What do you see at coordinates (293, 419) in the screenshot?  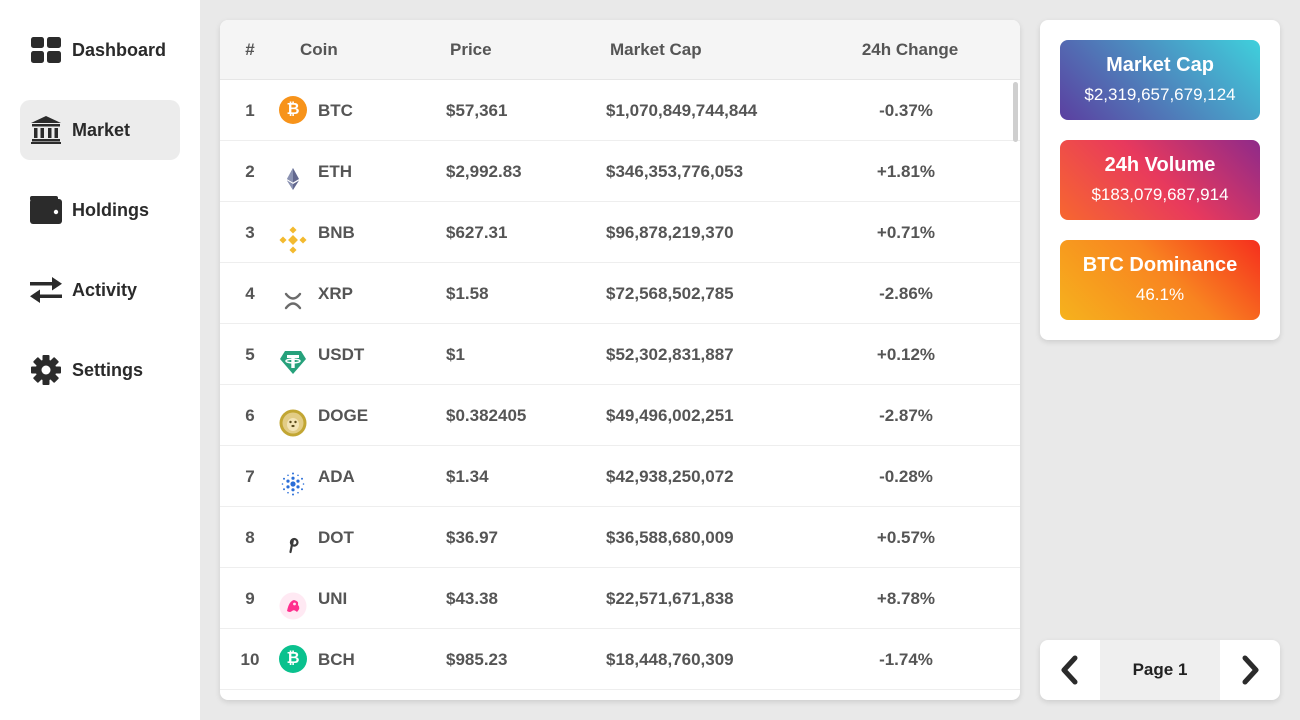 I see `dogecoin-icon` at bounding box center [293, 419].